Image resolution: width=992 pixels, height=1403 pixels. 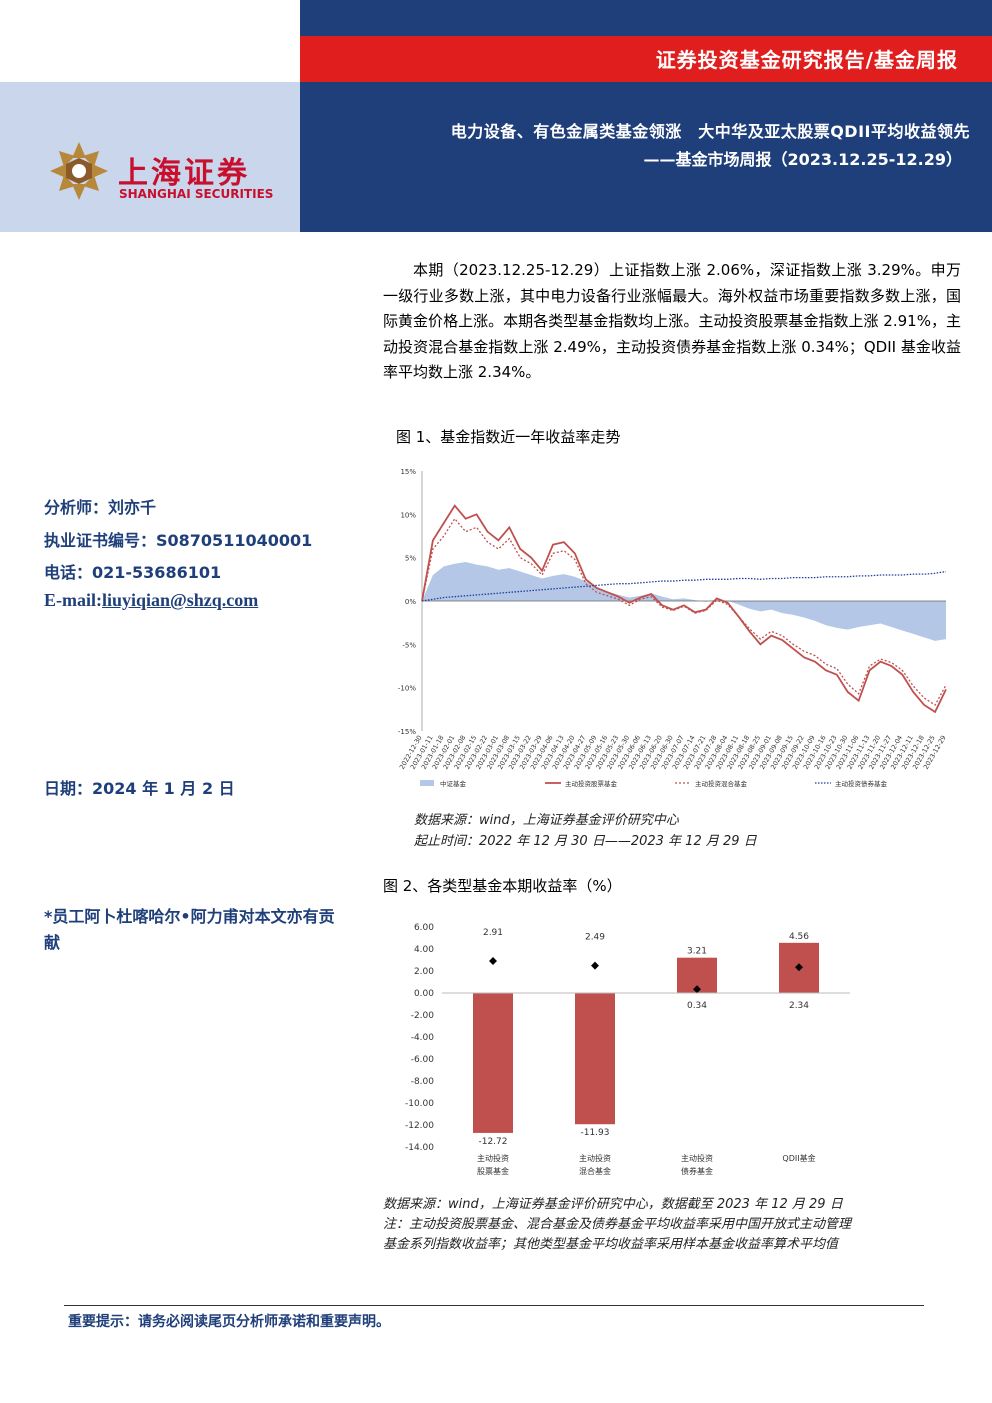 I want to click on chart1-y-tick: 5%, so click(x=410, y=559).